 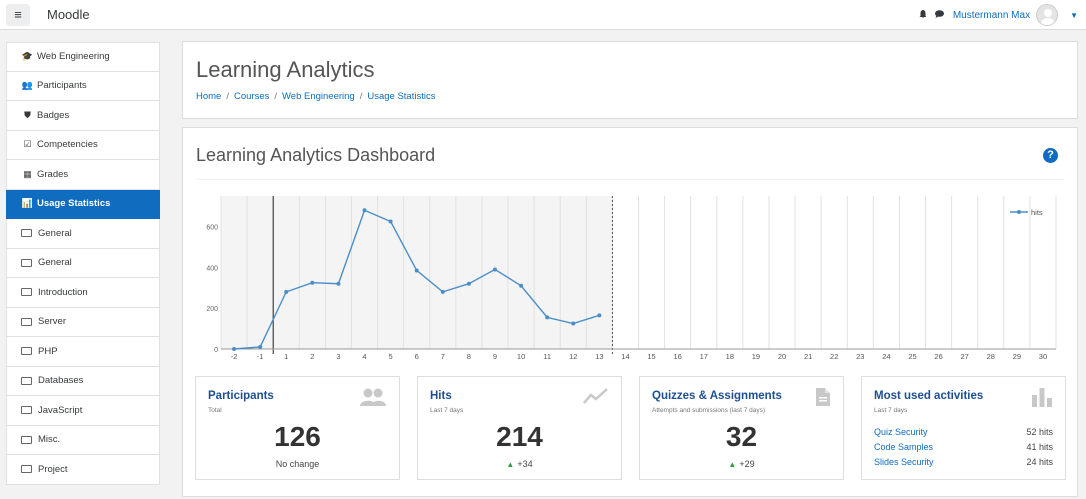 What do you see at coordinates (67, 145) in the screenshot?
I see `sidebar-item-label: Competencies` at bounding box center [67, 145].